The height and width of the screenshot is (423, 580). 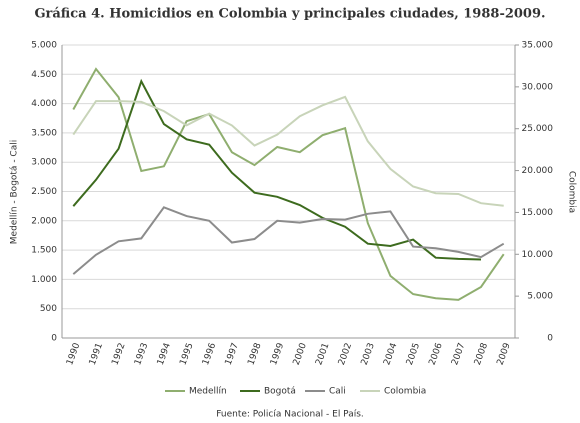 What do you see at coordinates (44, 192) in the screenshot?
I see `y-tick-label: 2.500` at bounding box center [44, 192].